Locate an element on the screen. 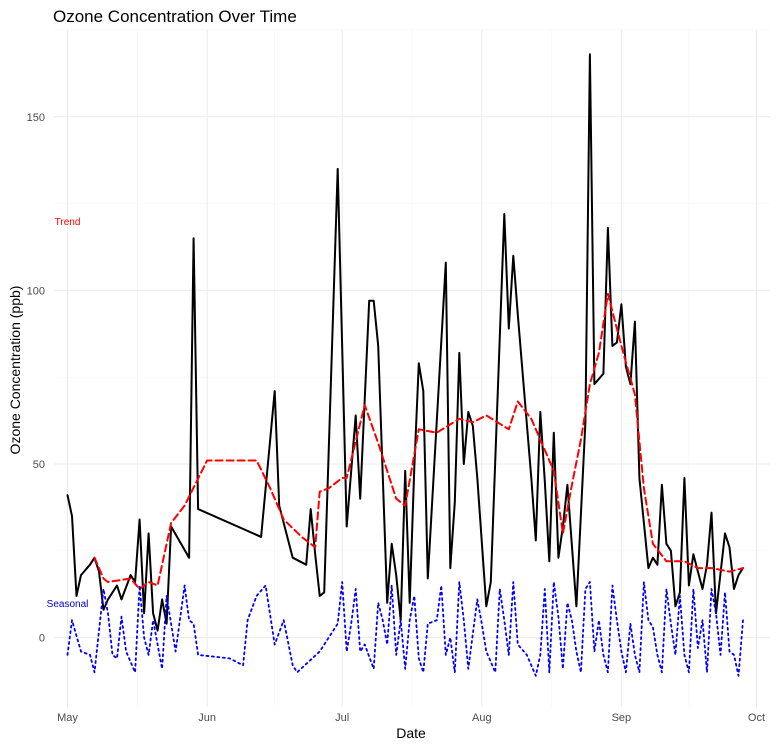  annotation-label: Trend is located at coordinates (68, 222).